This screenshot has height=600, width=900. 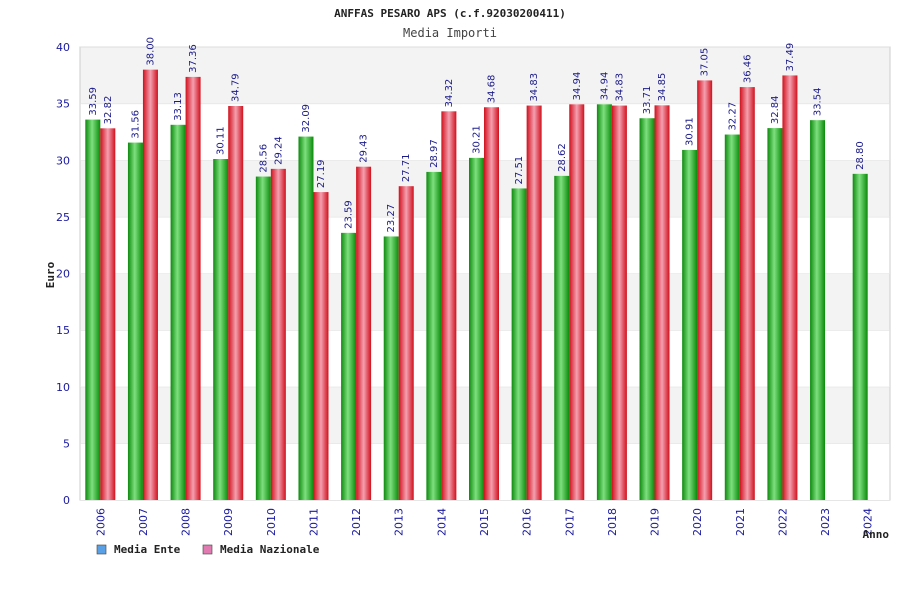 What do you see at coordinates (775, 109) in the screenshot?
I see `data-label-ente: 32.84` at bounding box center [775, 109].